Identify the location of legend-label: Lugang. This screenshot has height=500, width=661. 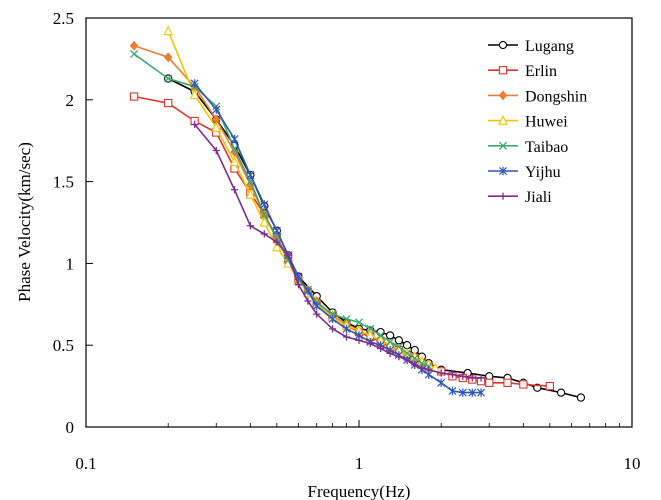
(549, 46).